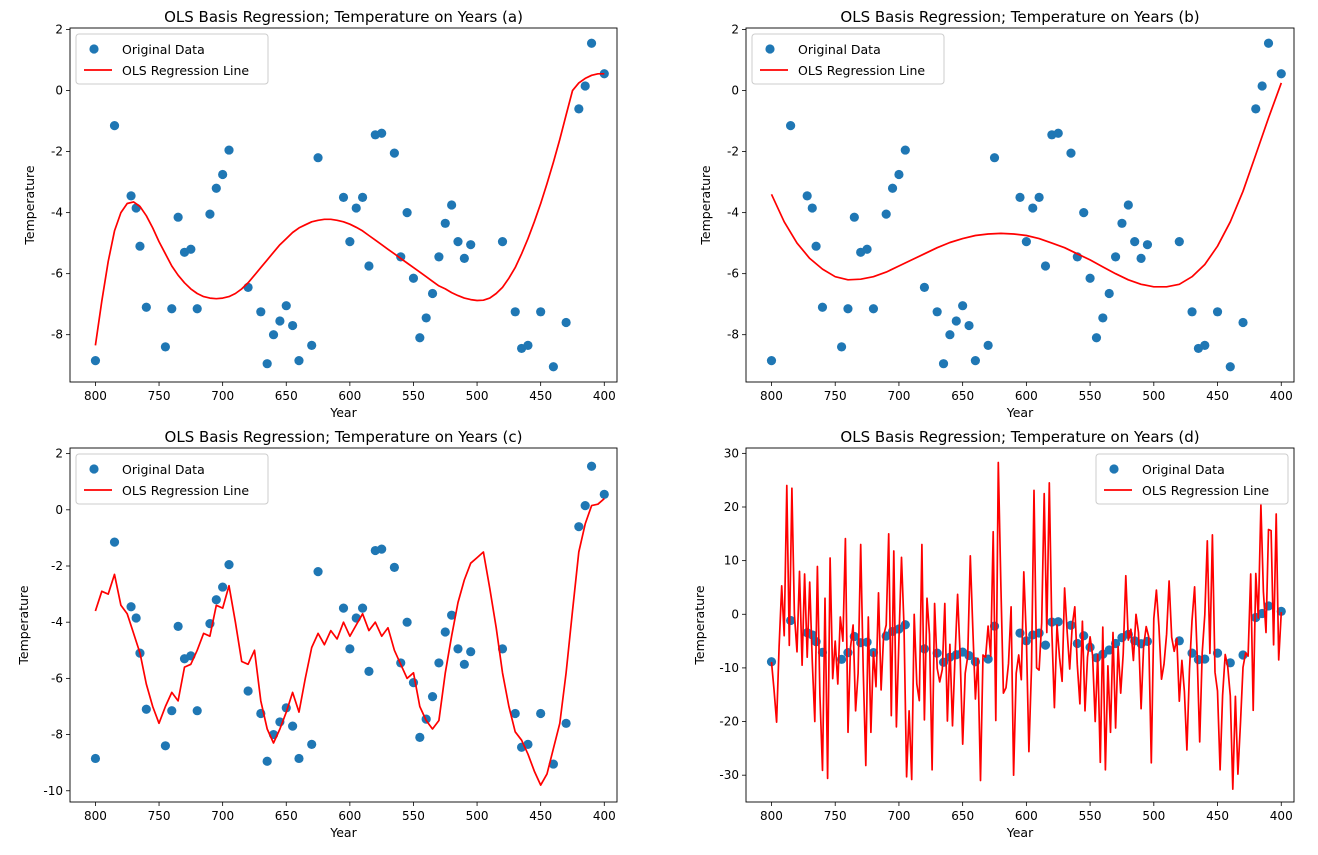  I want to click on chart-a-ytick-label: -2, so click(57, 152).